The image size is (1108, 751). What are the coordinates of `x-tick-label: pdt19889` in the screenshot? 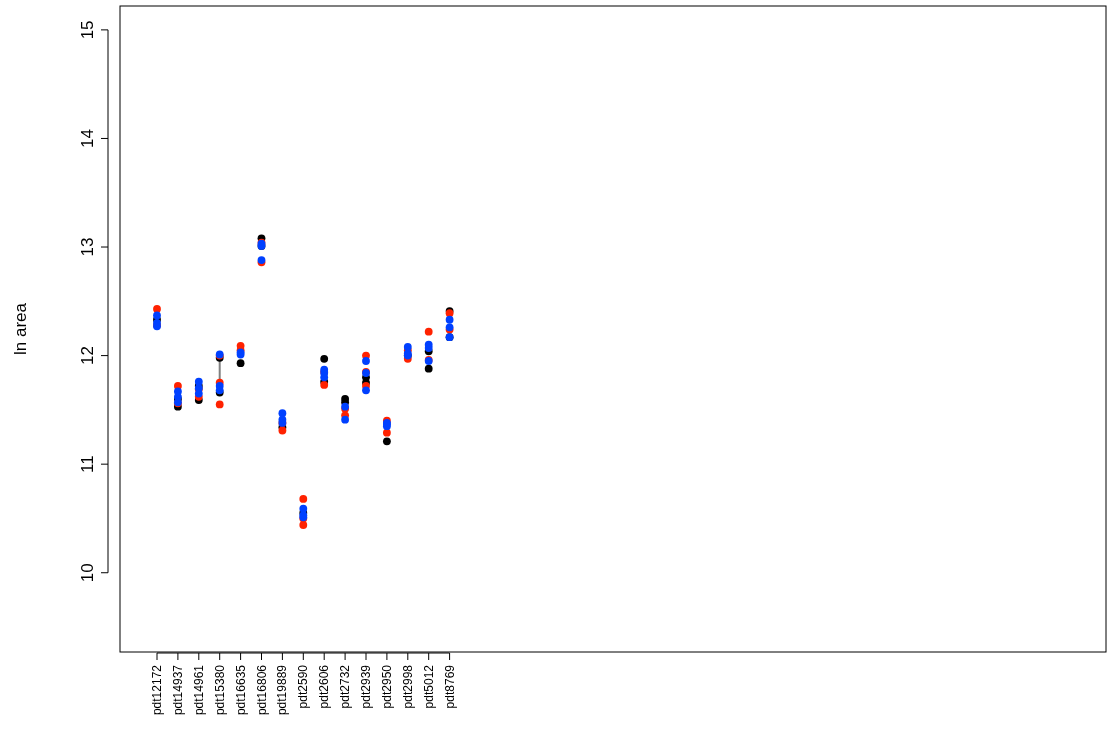 It's located at (282, 690).